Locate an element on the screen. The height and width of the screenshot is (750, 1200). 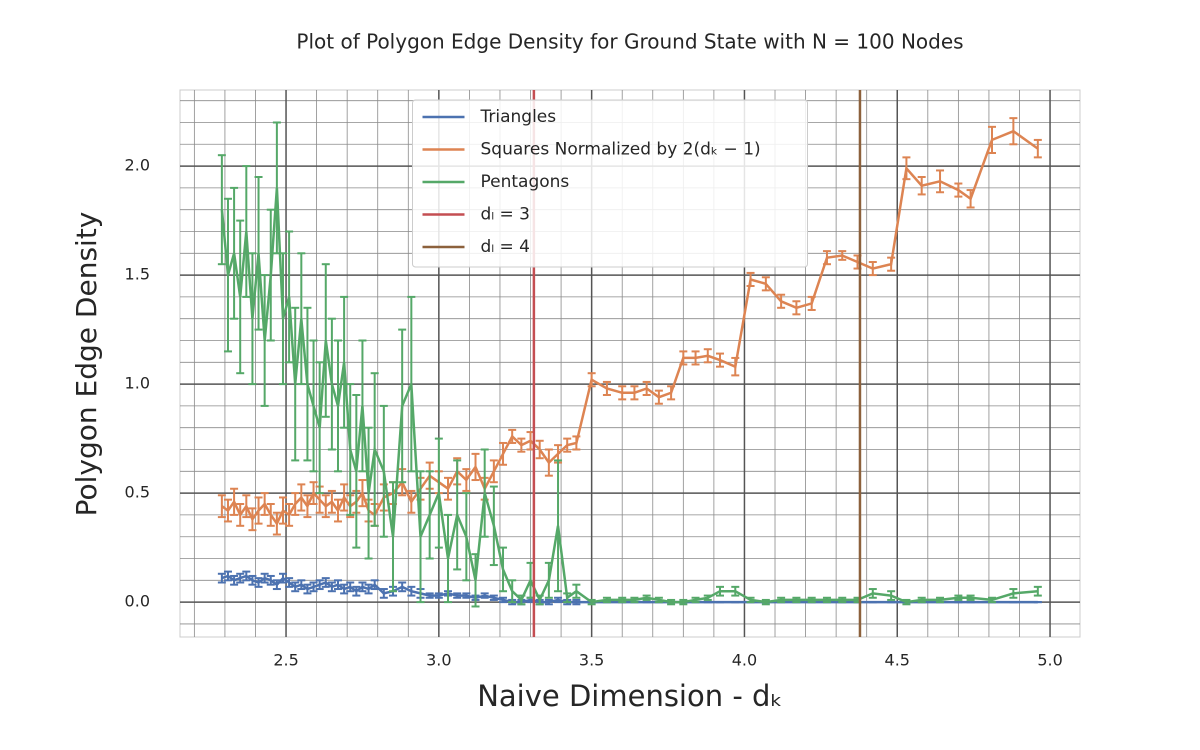
x-axis-label: Naive Dimension - dₖ is located at coordinates (630, 696).